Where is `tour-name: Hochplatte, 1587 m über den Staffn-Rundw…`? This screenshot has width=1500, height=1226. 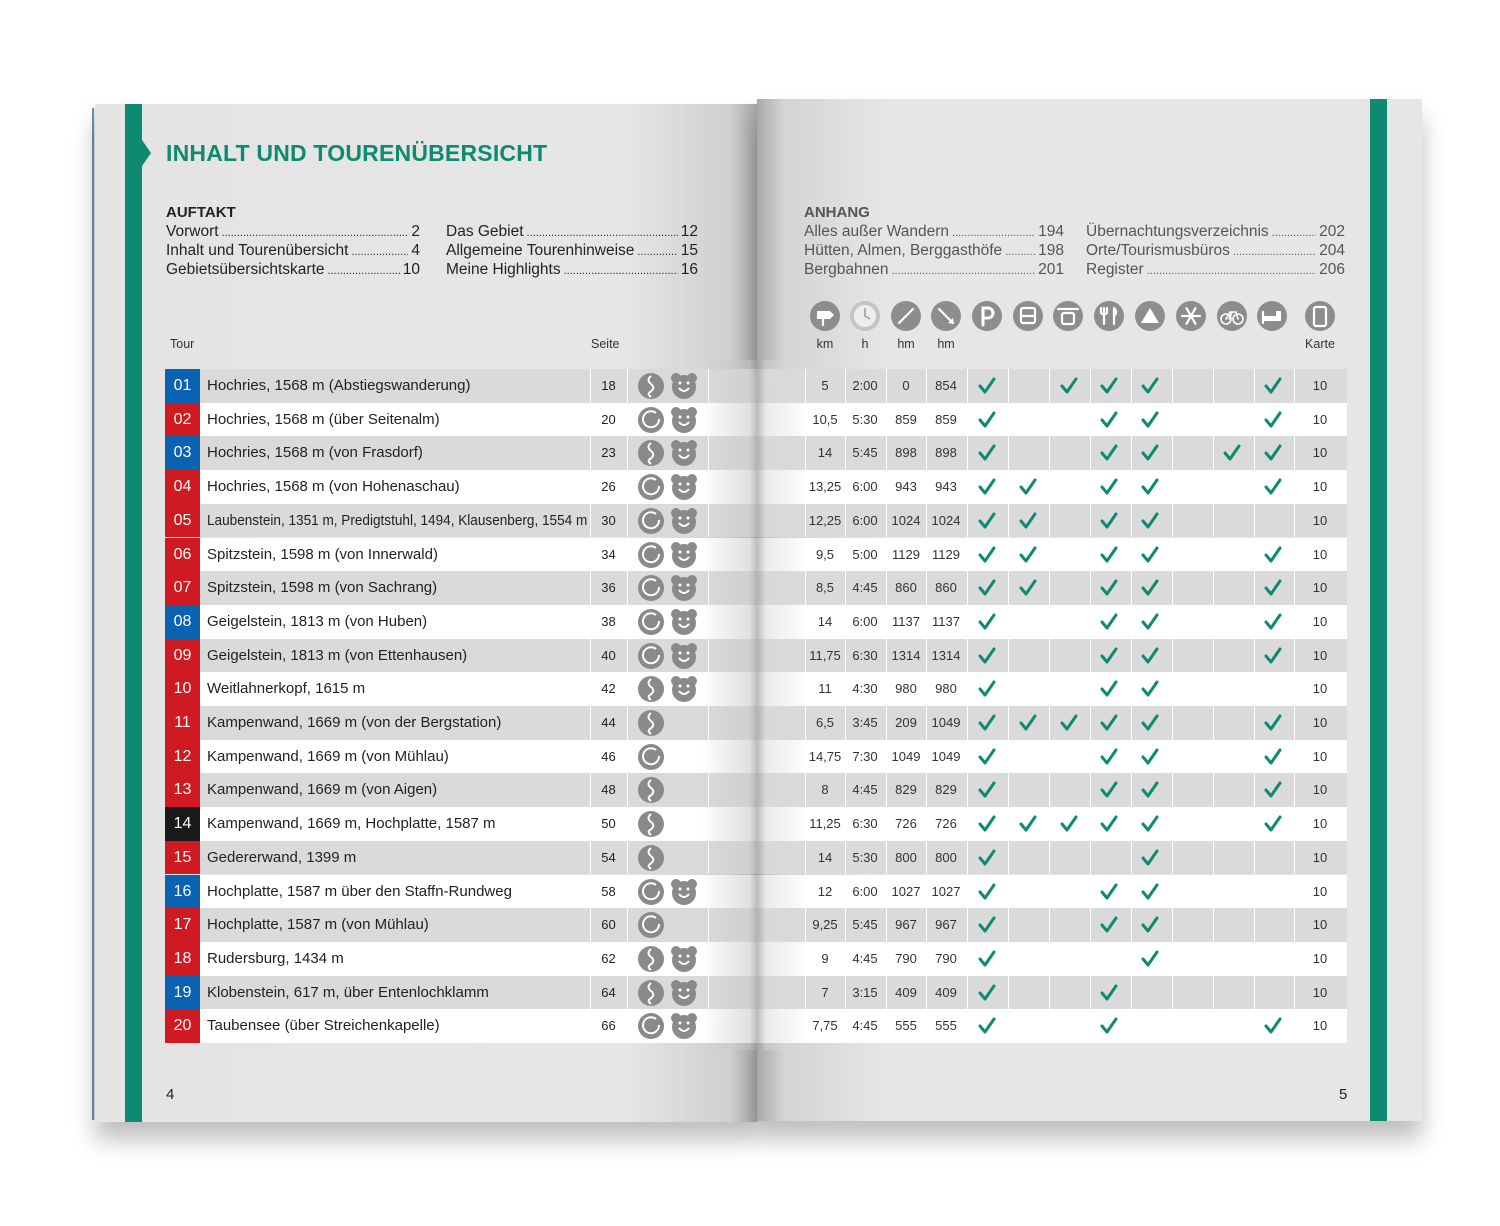
tour-name: Hochplatte, 1587 m über den Staffn-Rundw… is located at coordinates (359, 891).